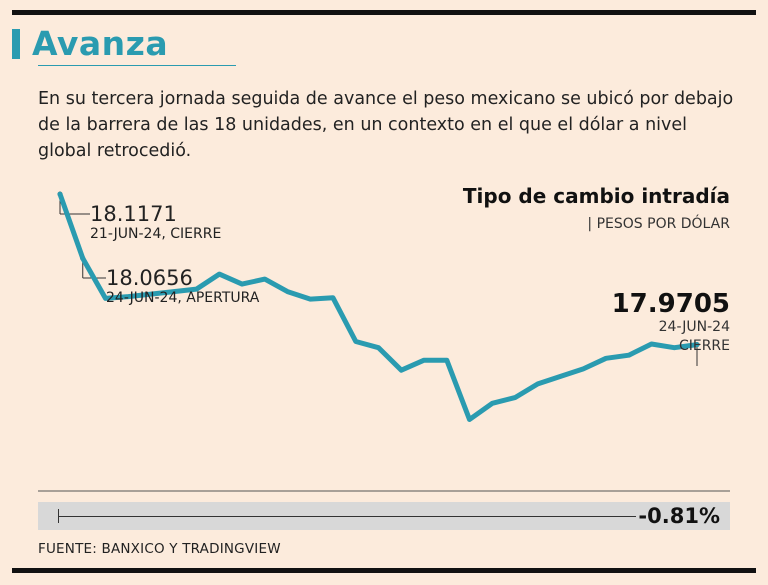 The height and width of the screenshot is (585, 768). I want to click on title-row: Avanza, so click(90, 43).